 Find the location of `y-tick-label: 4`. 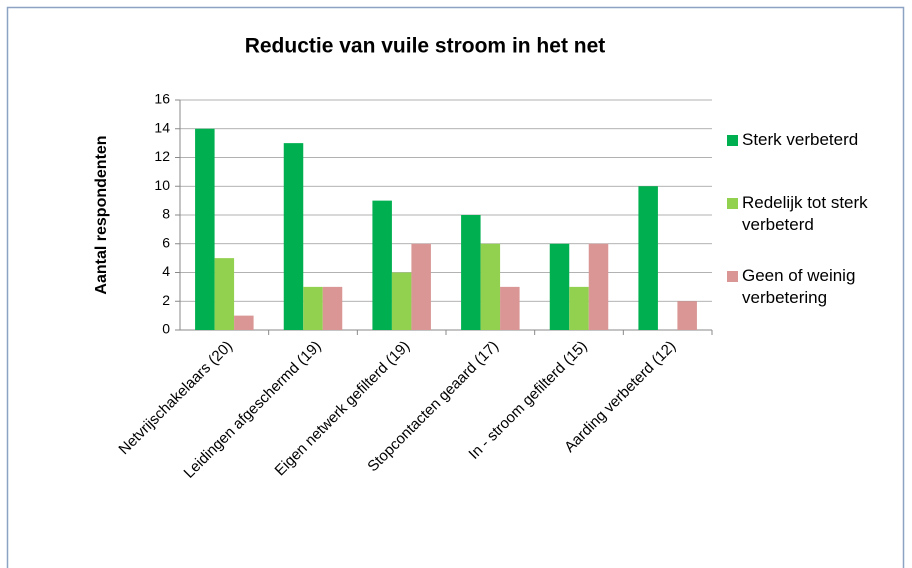

y-tick-label: 4 is located at coordinates (166, 271).